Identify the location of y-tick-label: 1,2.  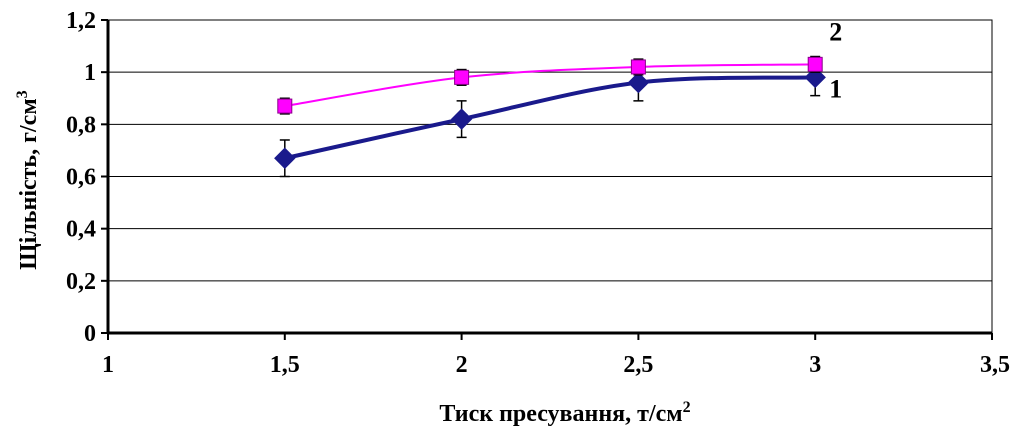
(81, 21).